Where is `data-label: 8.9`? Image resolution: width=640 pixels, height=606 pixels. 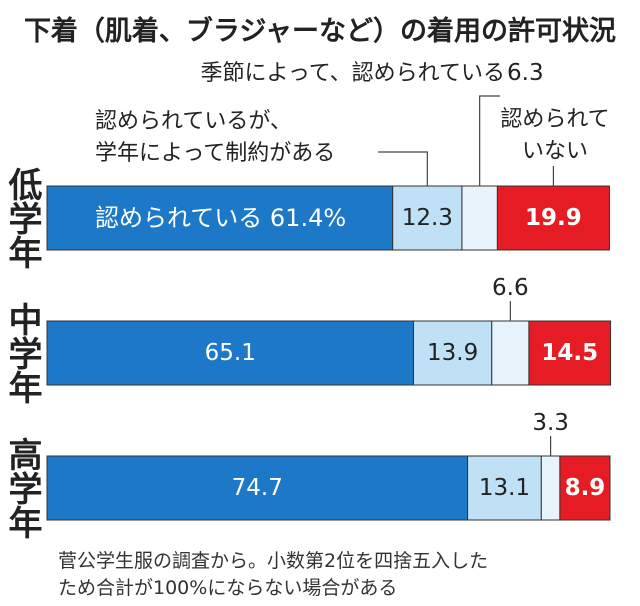 data-label: 8.9 is located at coordinates (585, 488).